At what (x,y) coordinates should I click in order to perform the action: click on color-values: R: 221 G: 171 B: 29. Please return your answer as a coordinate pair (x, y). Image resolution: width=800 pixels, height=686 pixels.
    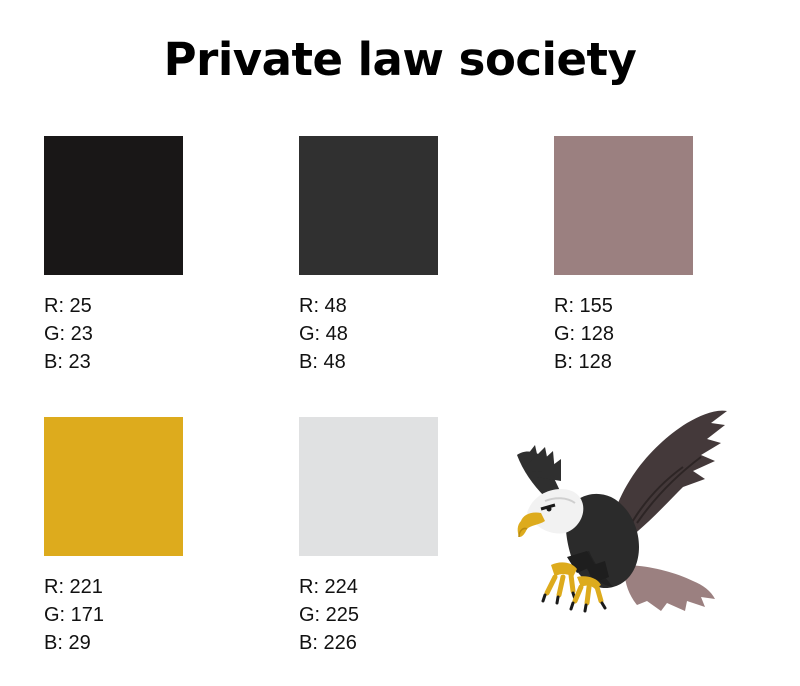
    Looking at the image, I should click on (74, 615).